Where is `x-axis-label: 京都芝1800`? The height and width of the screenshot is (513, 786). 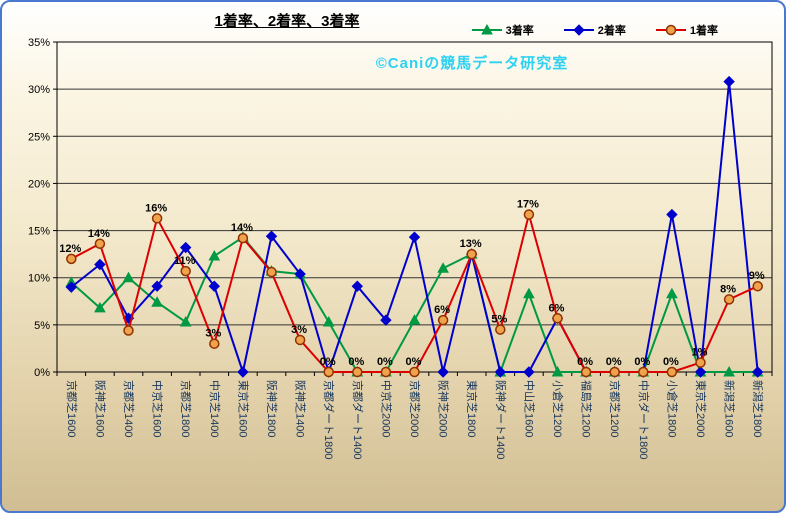 x-axis-label: 京都芝1800 is located at coordinates (186, 408).